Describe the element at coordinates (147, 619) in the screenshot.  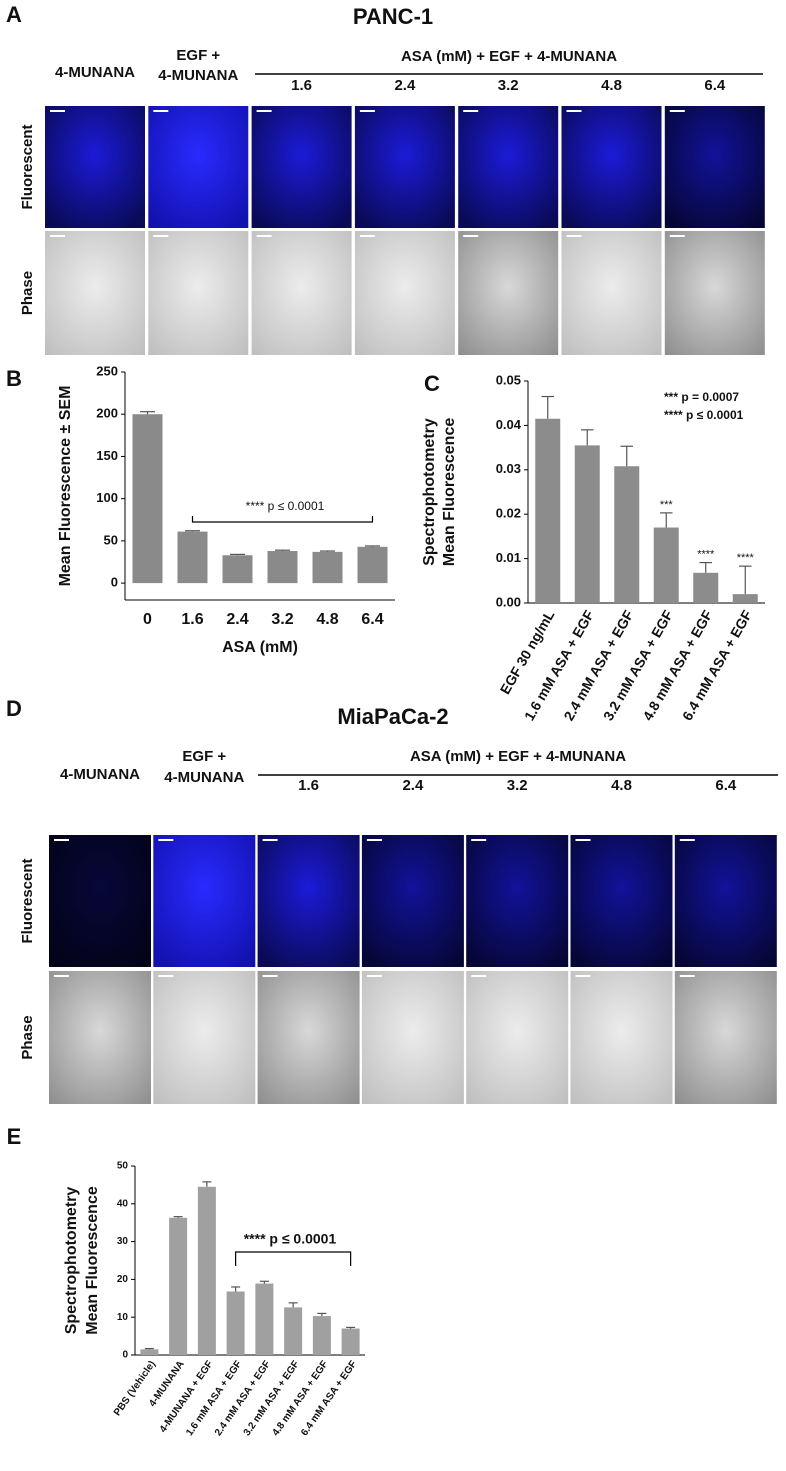
I see `x-tick-label: 0` at that location.